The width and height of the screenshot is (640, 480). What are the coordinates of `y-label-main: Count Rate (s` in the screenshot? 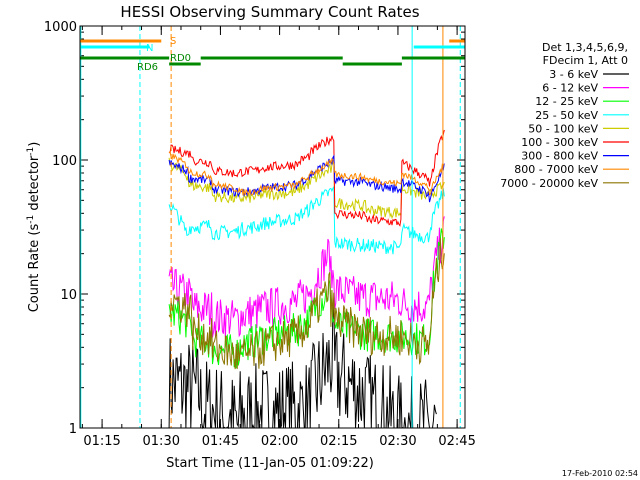 It's located at (34, 268).